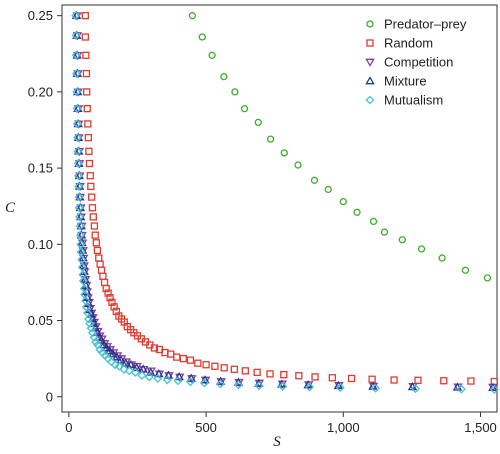 The width and height of the screenshot is (500, 454). Describe the element at coordinates (40, 91) in the screenshot. I see `y-tick-label: 0.20` at that location.